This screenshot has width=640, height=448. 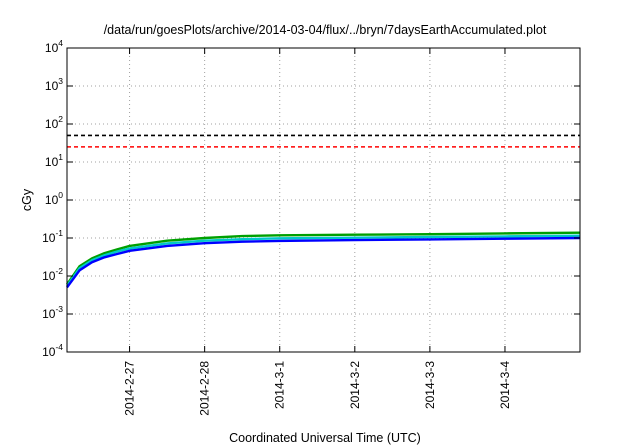 I want to click on x-tick-label: 2014-2-27, so click(x=130, y=388).